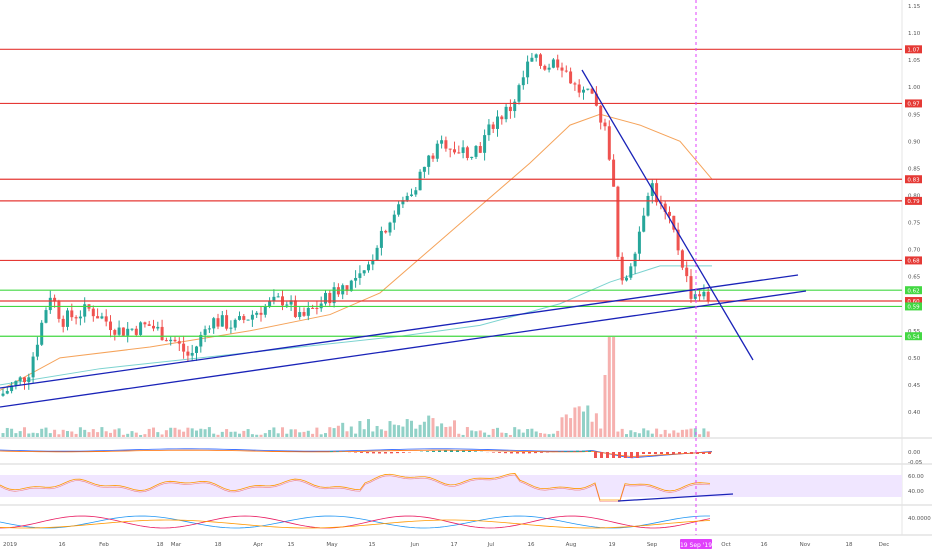 The height and width of the screenshot is (554, 932). Describe the element at coordinates (696, 545) in the screenshot. I see `crosshair-date-label: 19 Sep '19` at that location.